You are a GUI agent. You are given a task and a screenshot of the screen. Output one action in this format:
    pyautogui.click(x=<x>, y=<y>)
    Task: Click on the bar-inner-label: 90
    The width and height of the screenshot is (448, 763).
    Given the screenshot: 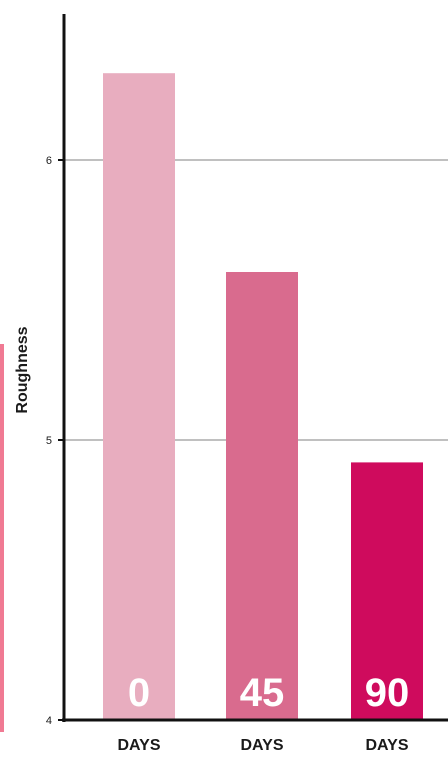 What is the action you would take?
    pyautogui.click(x=387, y=693)
    